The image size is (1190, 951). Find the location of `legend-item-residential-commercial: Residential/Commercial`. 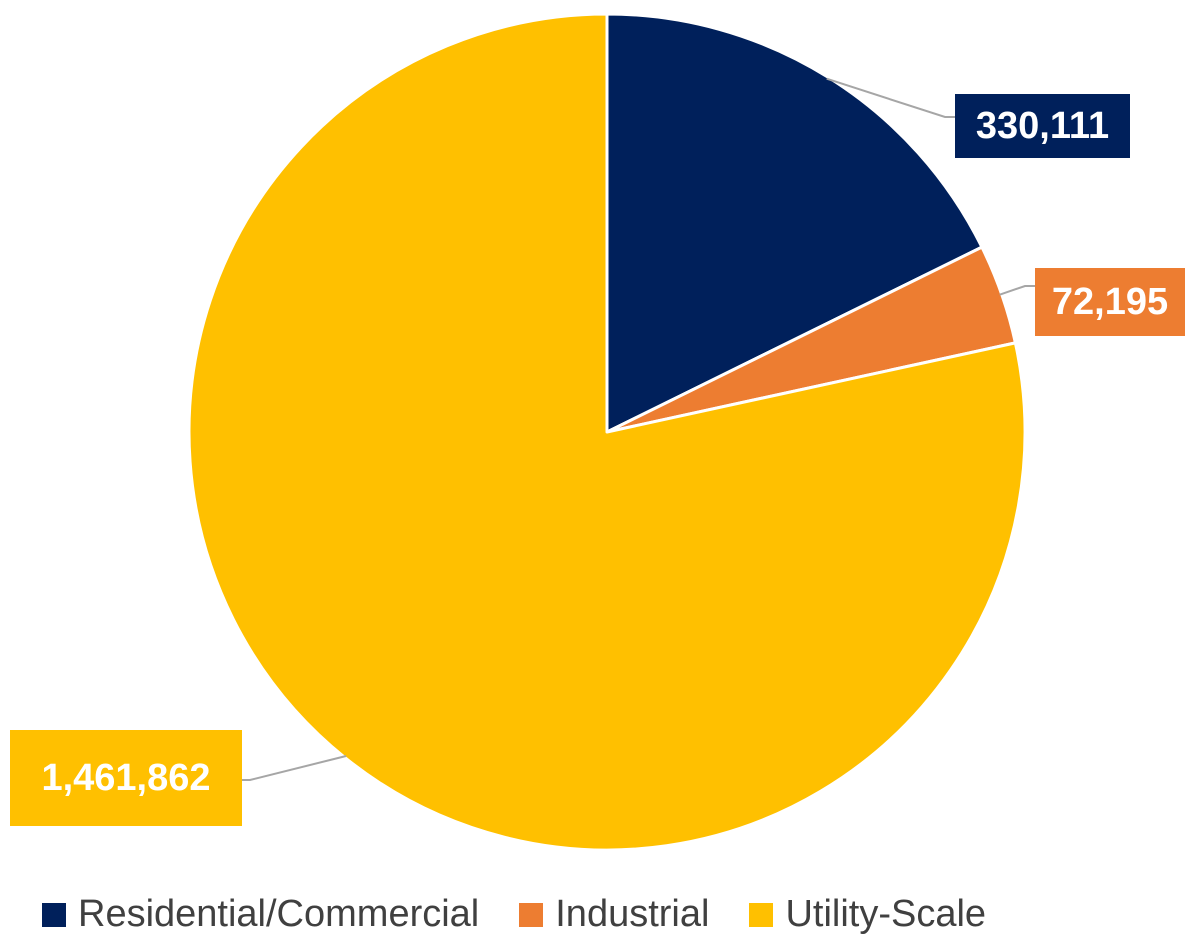

legend-item-residential-commercial: Residential/Commercial is located at coordinates (260, 914).